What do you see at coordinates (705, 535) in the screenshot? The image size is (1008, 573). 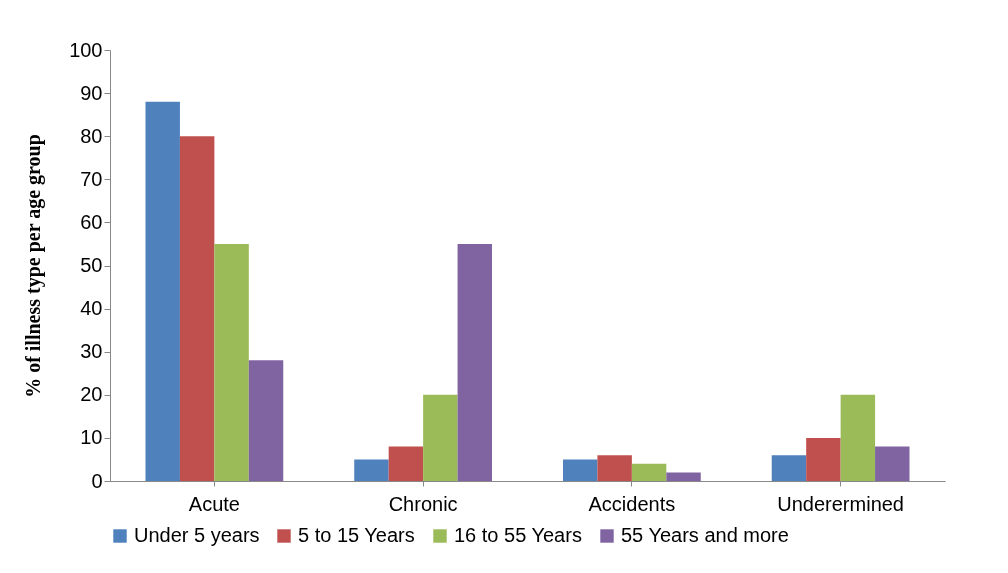 I see `legend-label: 55 Years and more` at bounding box center [705, 535].